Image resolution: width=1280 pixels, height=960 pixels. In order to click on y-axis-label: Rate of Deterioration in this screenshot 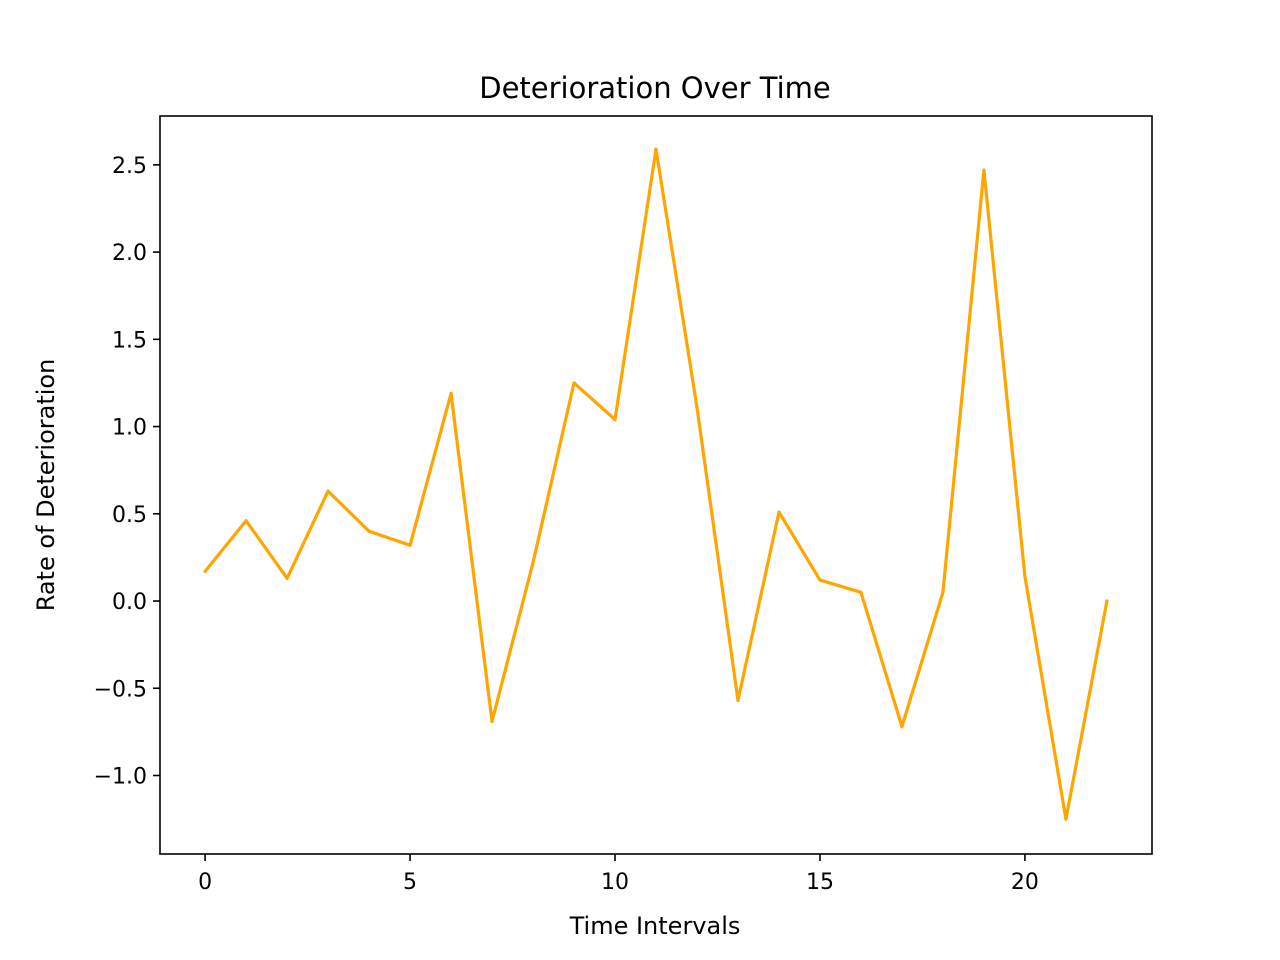, I will do `click(46, 485)`.